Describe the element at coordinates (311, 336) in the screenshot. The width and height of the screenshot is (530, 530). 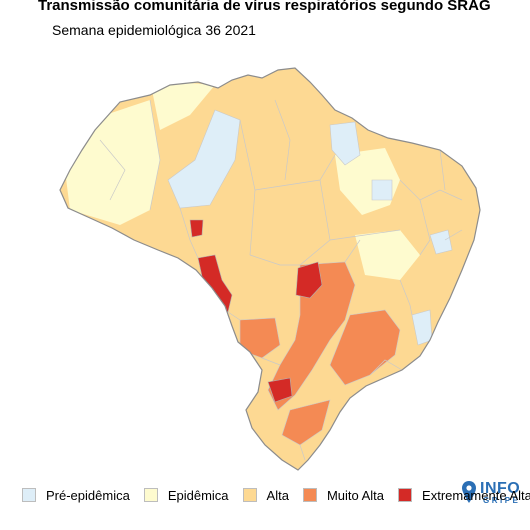
I see `region-muito-alta-goias` at that location.